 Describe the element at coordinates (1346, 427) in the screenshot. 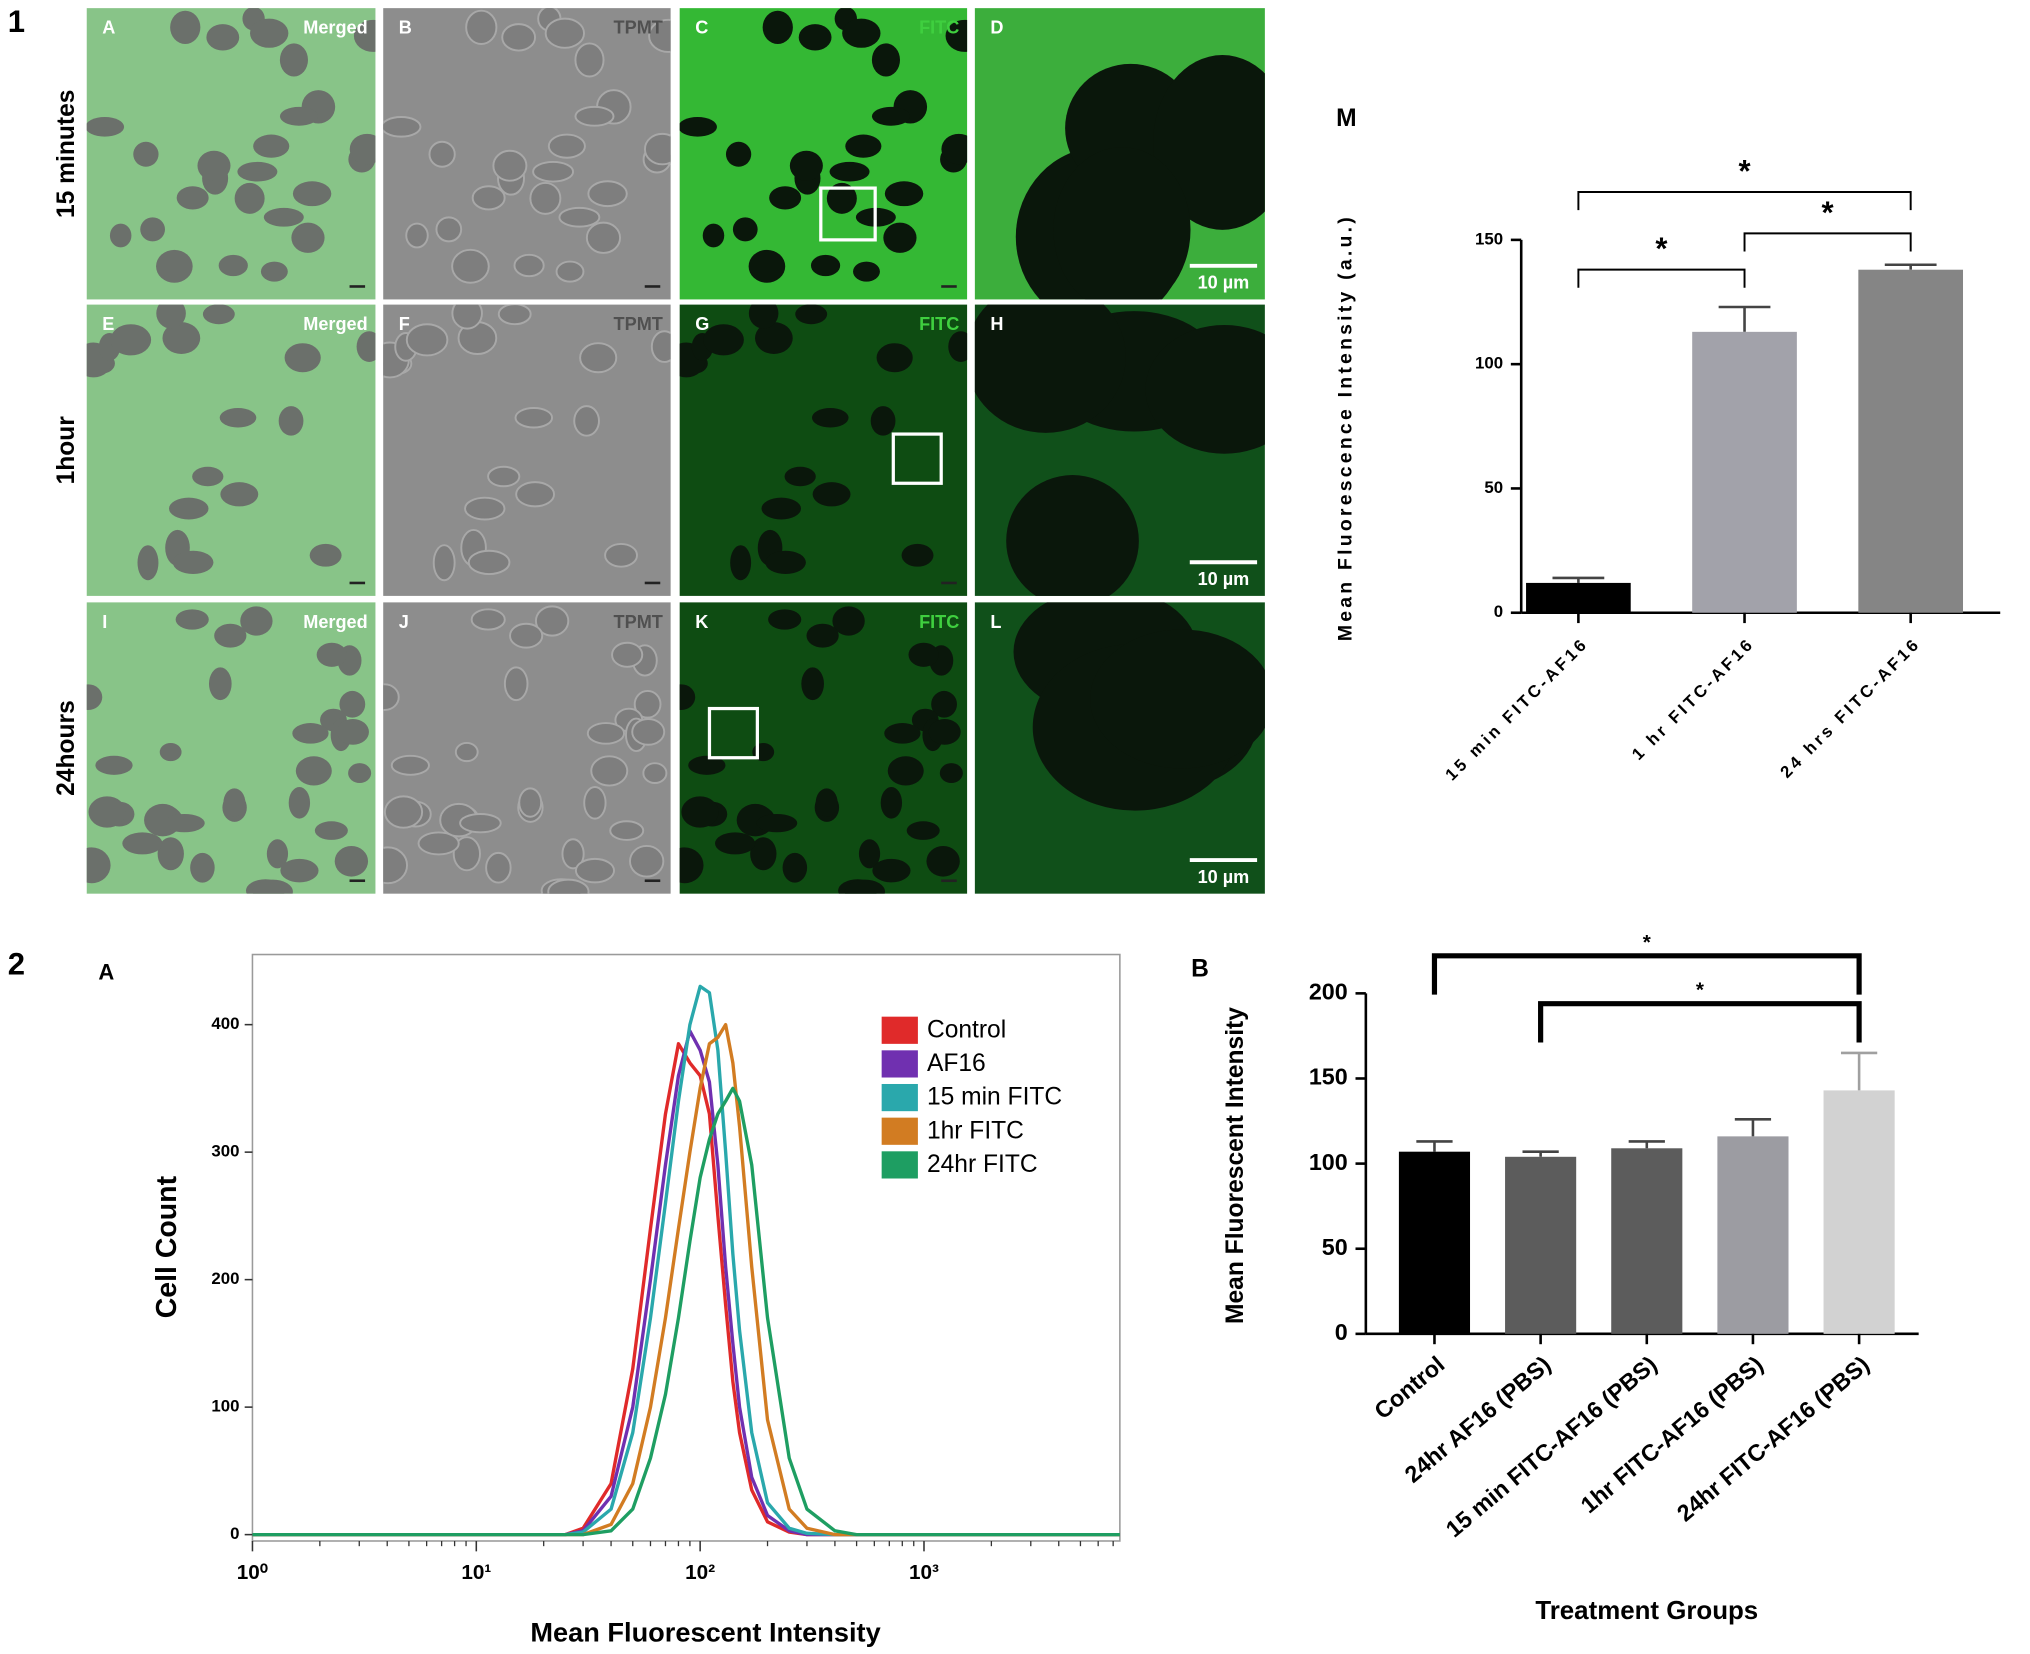

I see `y-axis-label: Mean Fluorescence Intensity (a.u.)` at that location.